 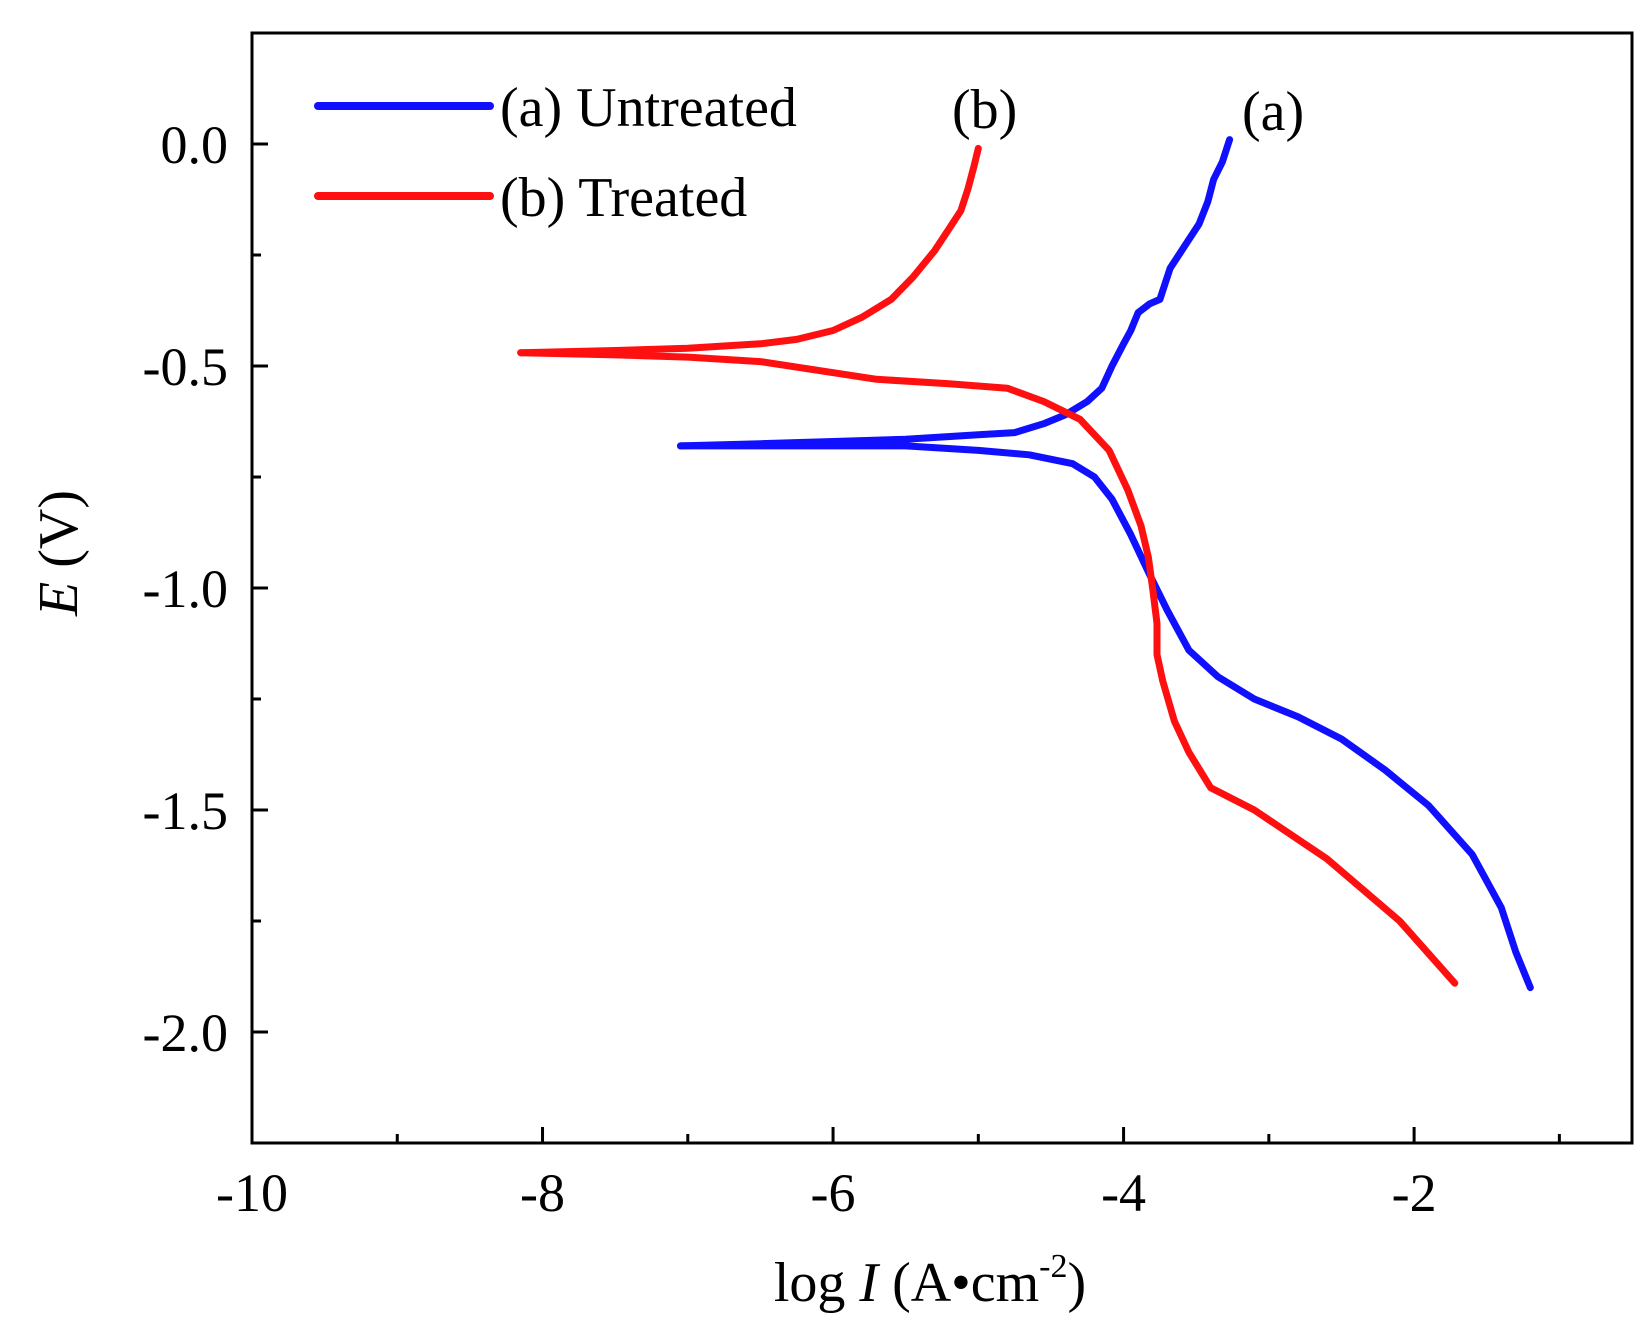 I want to click on y-tick-label: -0.5, so click(x=185, y=367).